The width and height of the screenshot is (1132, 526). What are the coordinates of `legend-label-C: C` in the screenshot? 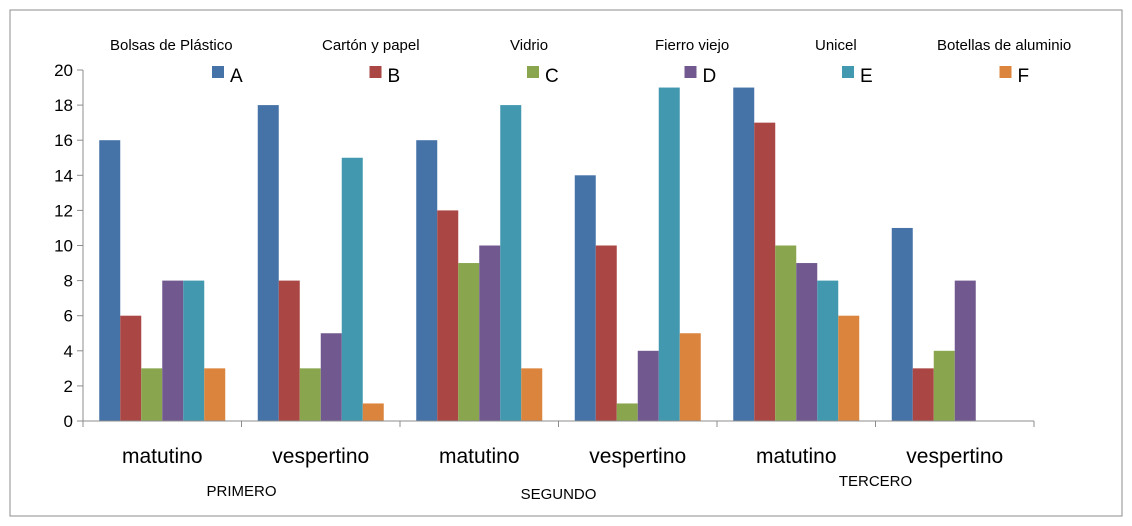 It's located at (552, 76).